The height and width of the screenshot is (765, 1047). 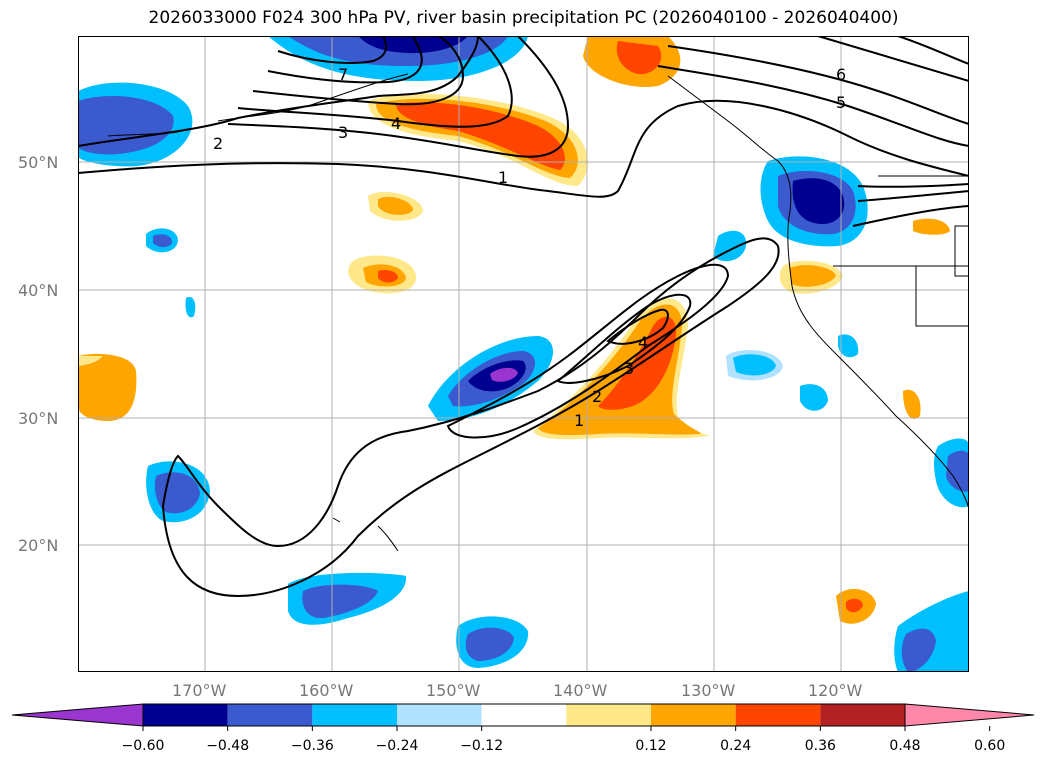 What do you see at coordinates (78, 715) in the screenshot?
I see `colorbar-extend-min` at bounding box center [78, 715].